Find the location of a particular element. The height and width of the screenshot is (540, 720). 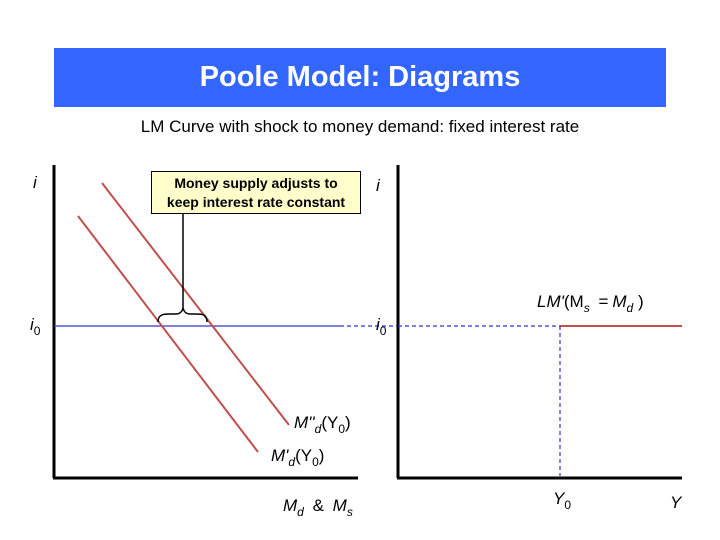

callout-line-2: keep interest rate constant is located at coordinates (256, 202).